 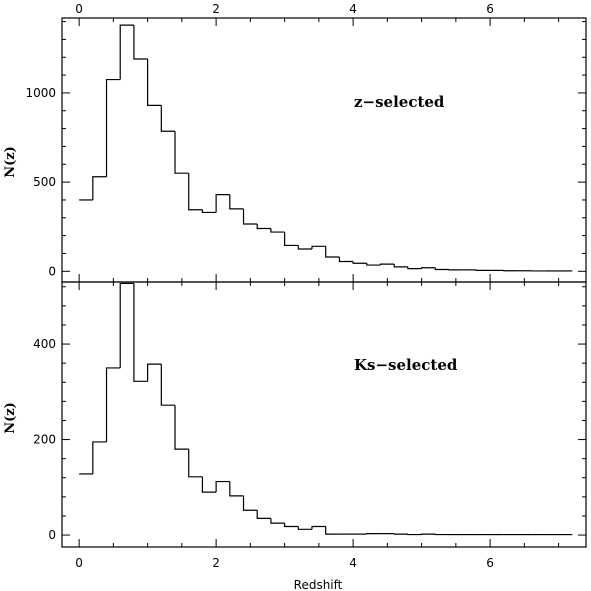 I want to click on top-y-axis-label: N(z), so click(x=10, y=162).